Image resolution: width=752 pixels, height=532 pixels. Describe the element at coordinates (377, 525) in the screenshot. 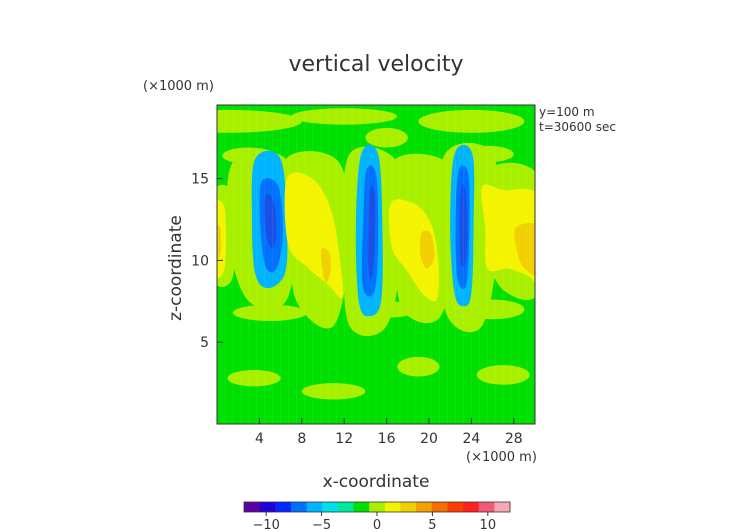

I see `colorbar-tick-label: 0` at that location.